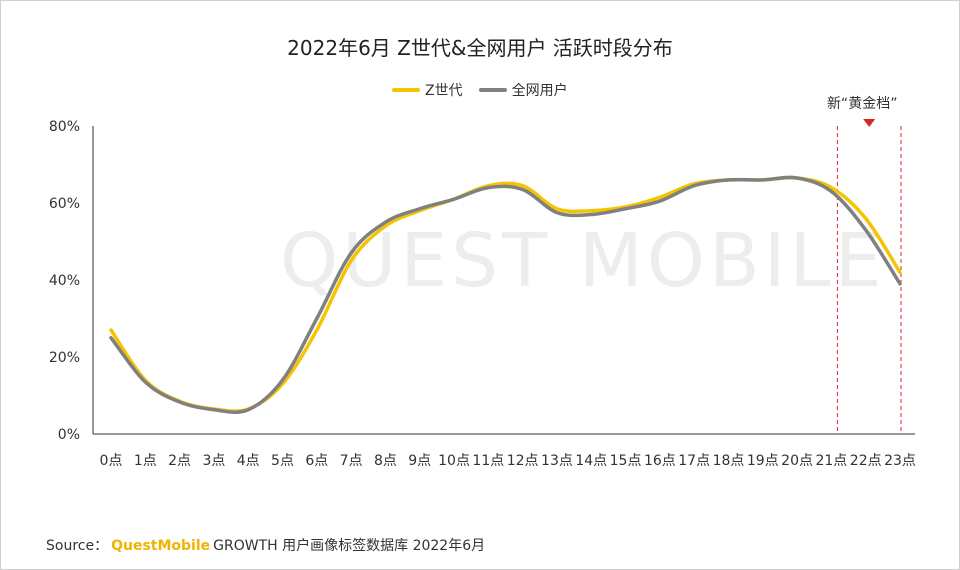 The height and width of the screenshot is (570, 960). I want to click on source-prefix: Source：, so click(77, 546).